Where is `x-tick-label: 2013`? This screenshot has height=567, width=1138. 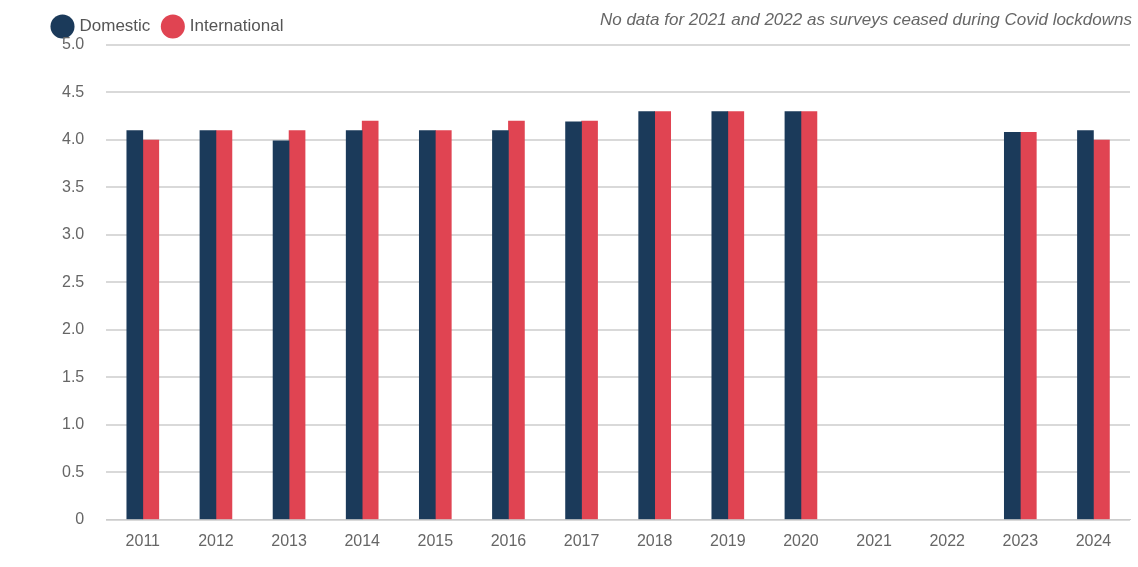 x-tick-label: 2013 is located at coordinates (289, 540).